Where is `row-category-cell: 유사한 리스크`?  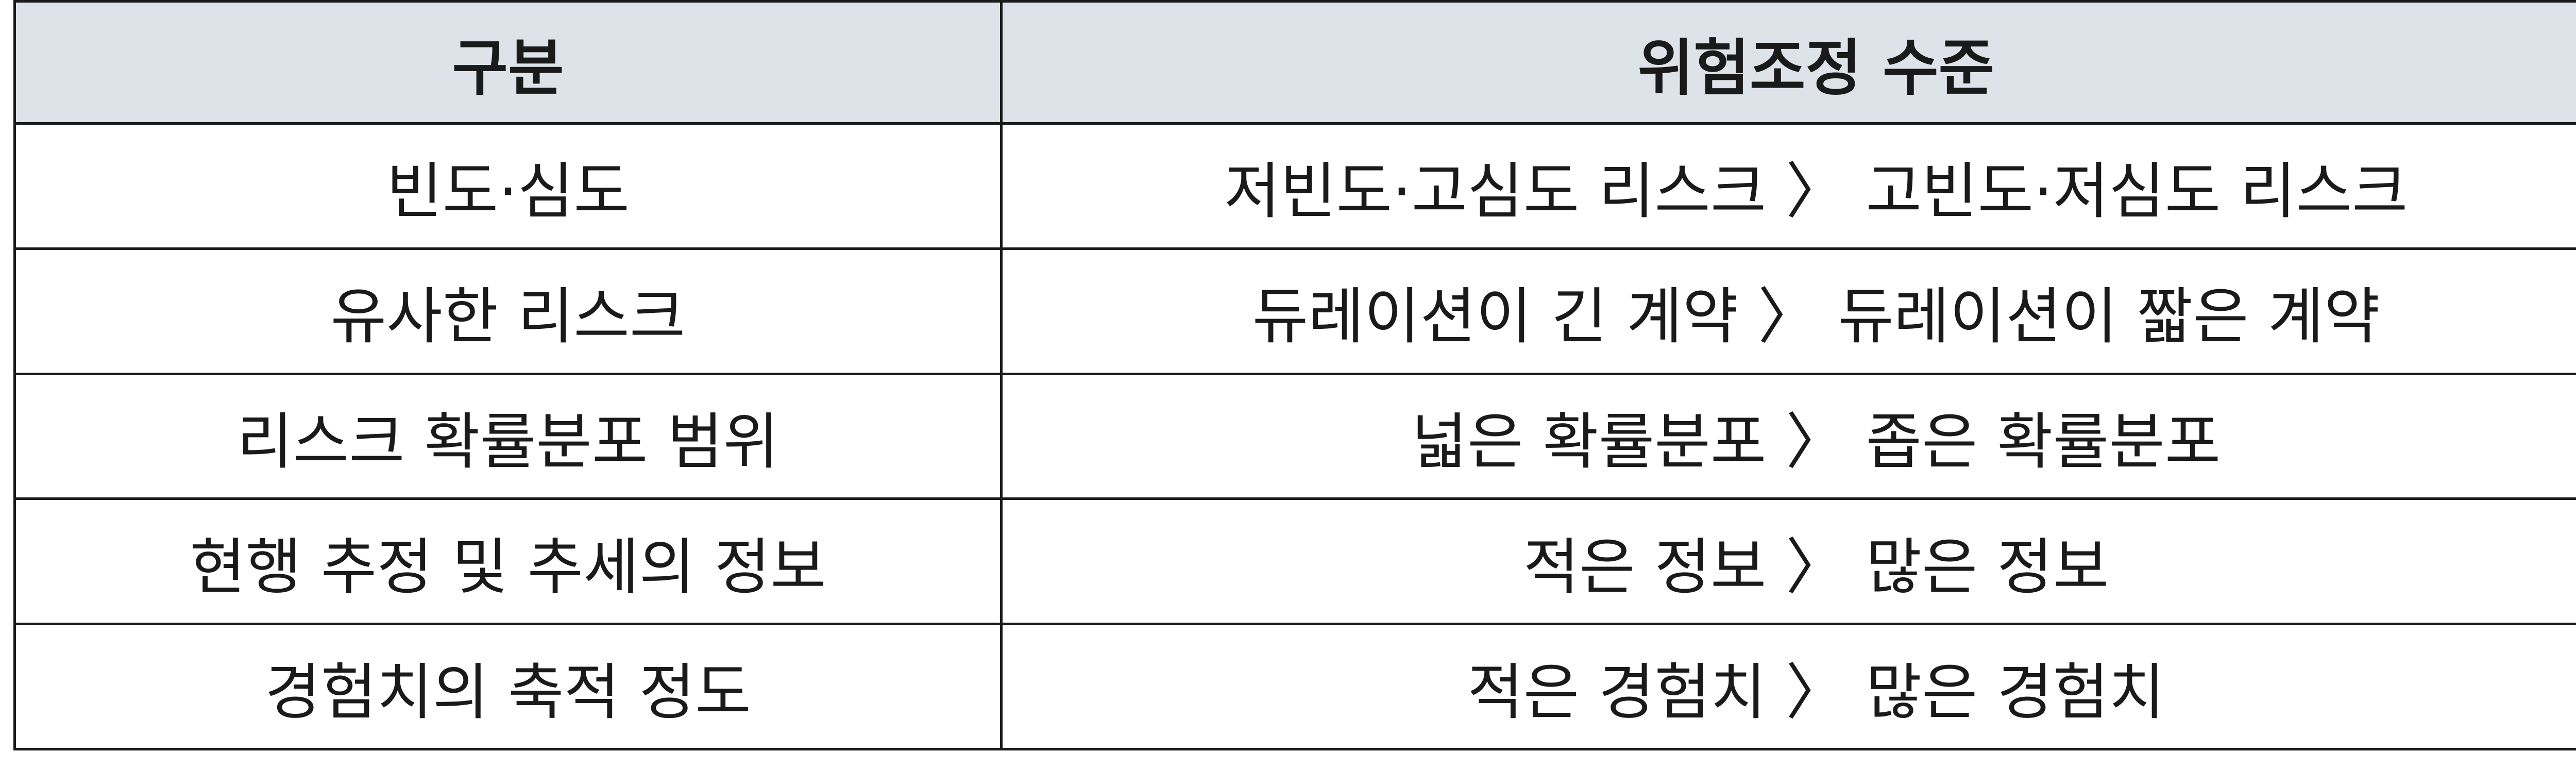 row-category-cell: 유사한 리스크 is located at coordinates (508, 311).